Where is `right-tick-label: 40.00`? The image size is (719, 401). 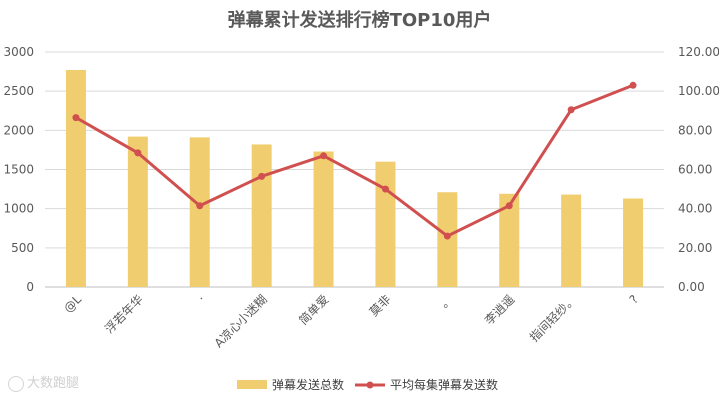
right-tick-label: 40.00 is located at coordinates (695, 209).